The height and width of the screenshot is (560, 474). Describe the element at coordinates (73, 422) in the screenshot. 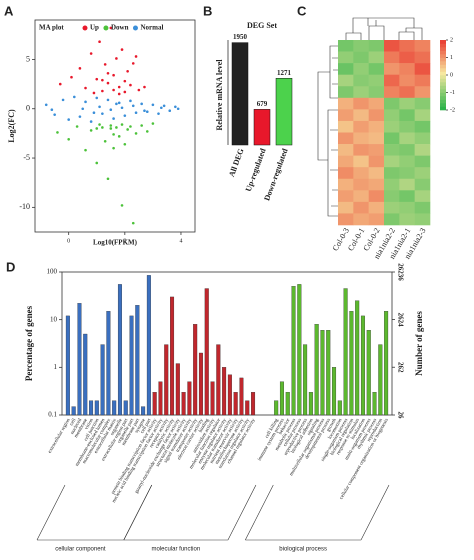

I see `x-tick-label: cell` at that location.